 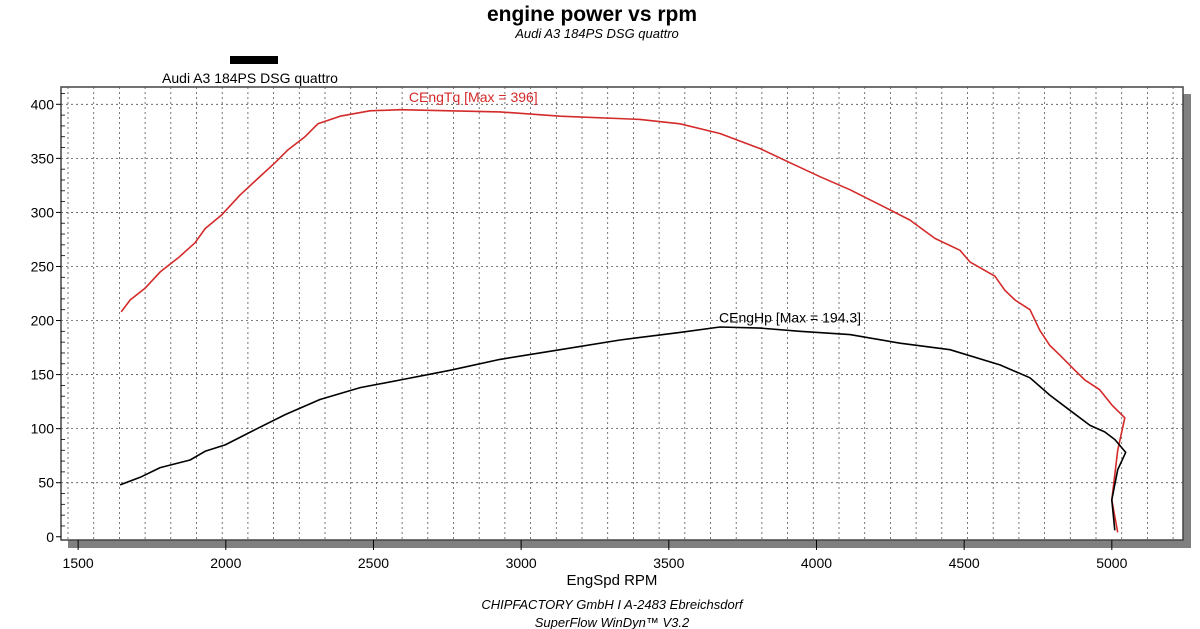 I want to click on y-tick-label: 250, so click(x=43, y=266).